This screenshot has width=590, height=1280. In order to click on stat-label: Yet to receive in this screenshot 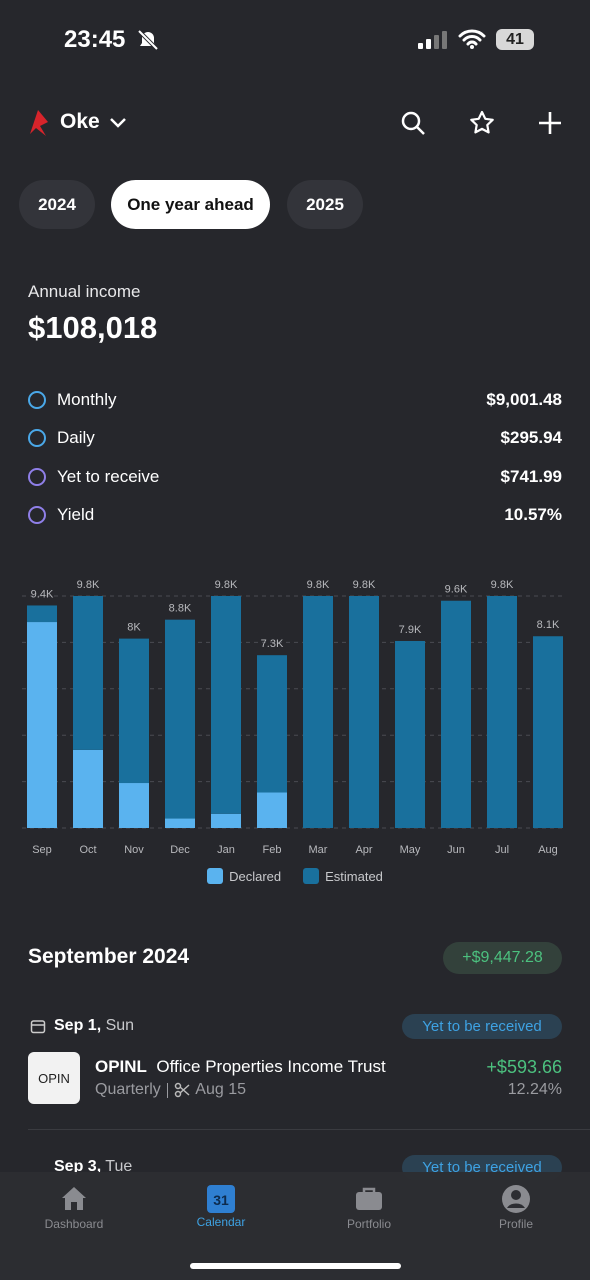, I will do `click(108, 476)`.